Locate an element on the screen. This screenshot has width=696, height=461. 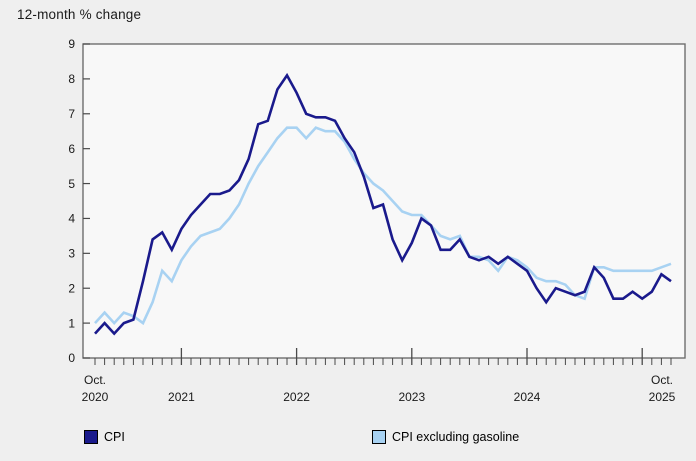
cpi-excluding-gasoline-legend-swatch is located at coordinates (379, 437).